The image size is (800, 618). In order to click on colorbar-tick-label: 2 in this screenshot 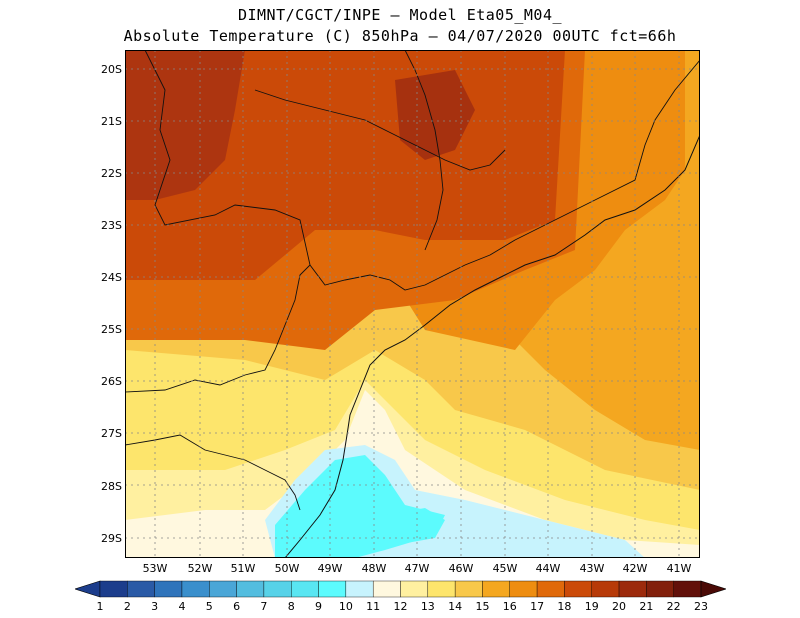, I will do `click(127, 606)`.